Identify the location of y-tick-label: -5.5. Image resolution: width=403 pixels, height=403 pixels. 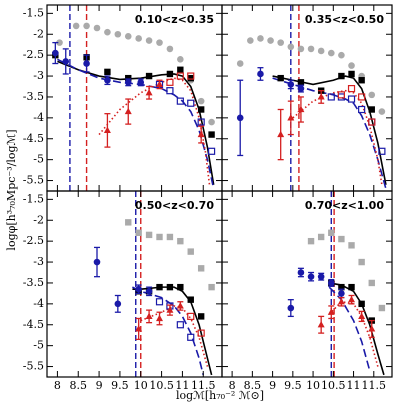
(33, 366).